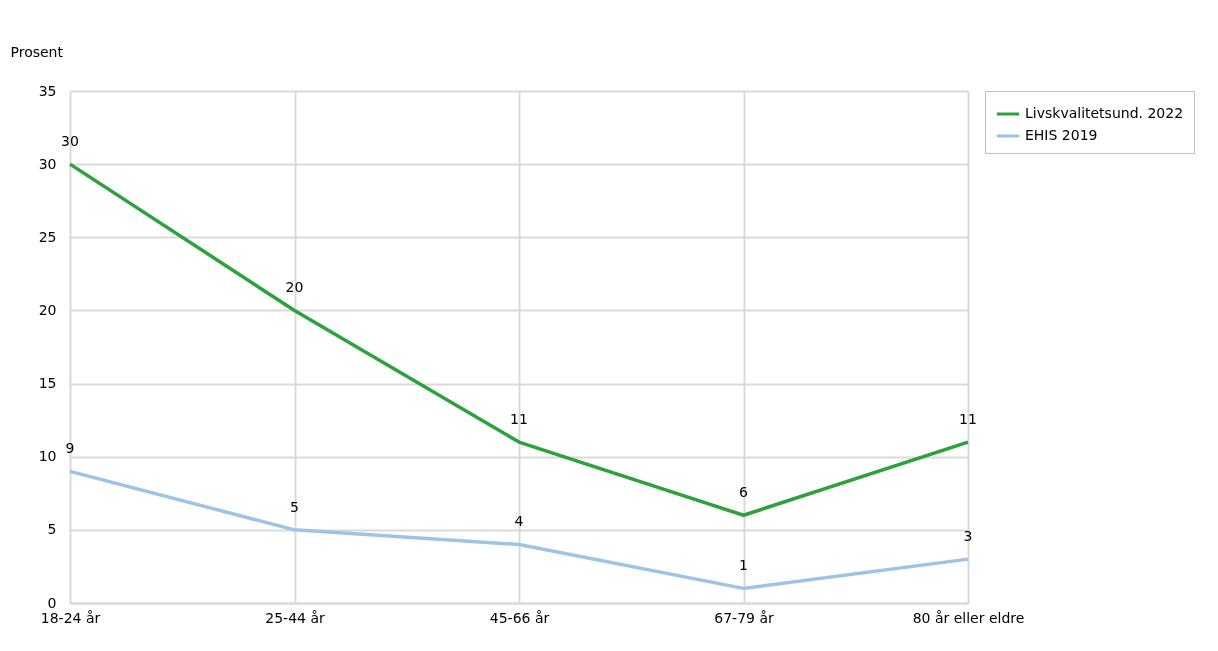 This screenshot has width=1218, height=651. Describe the element at coordinates (70, 448) in the screenshot. I see `data-label: 9` at that location.